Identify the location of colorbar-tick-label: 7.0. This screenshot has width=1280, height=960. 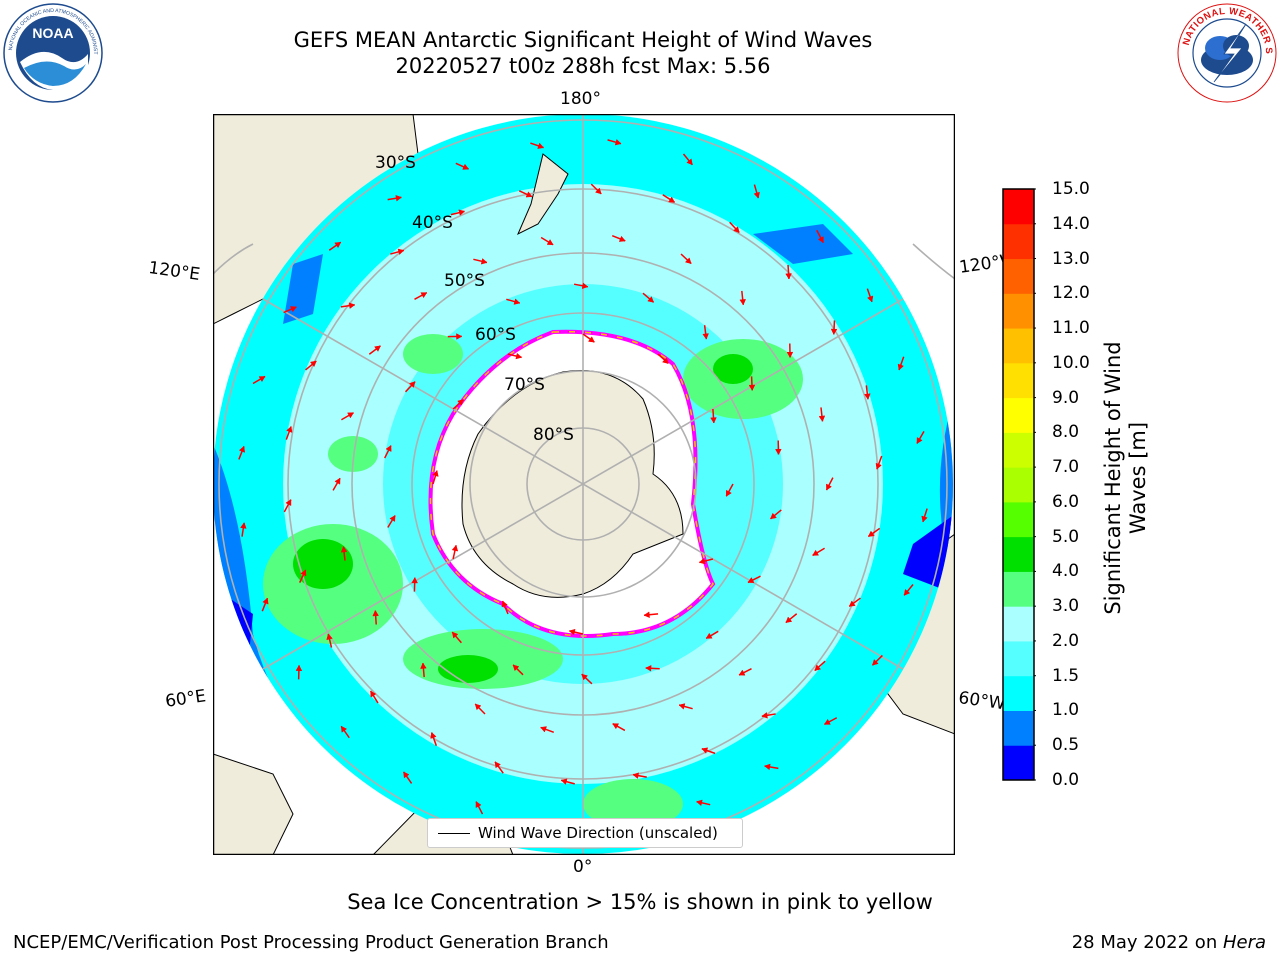
(1066, 467).